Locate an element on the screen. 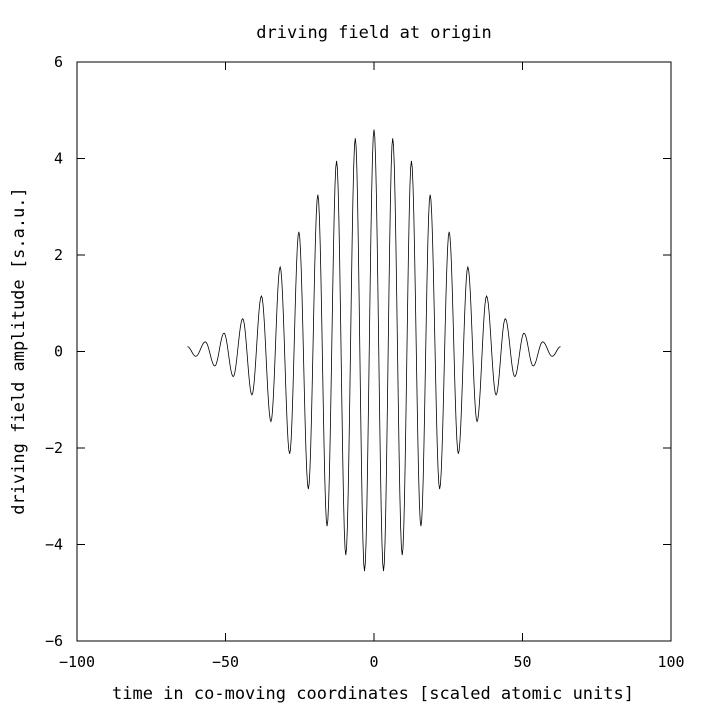  x-tick-label: −50 is located at coordinates (225, 662).